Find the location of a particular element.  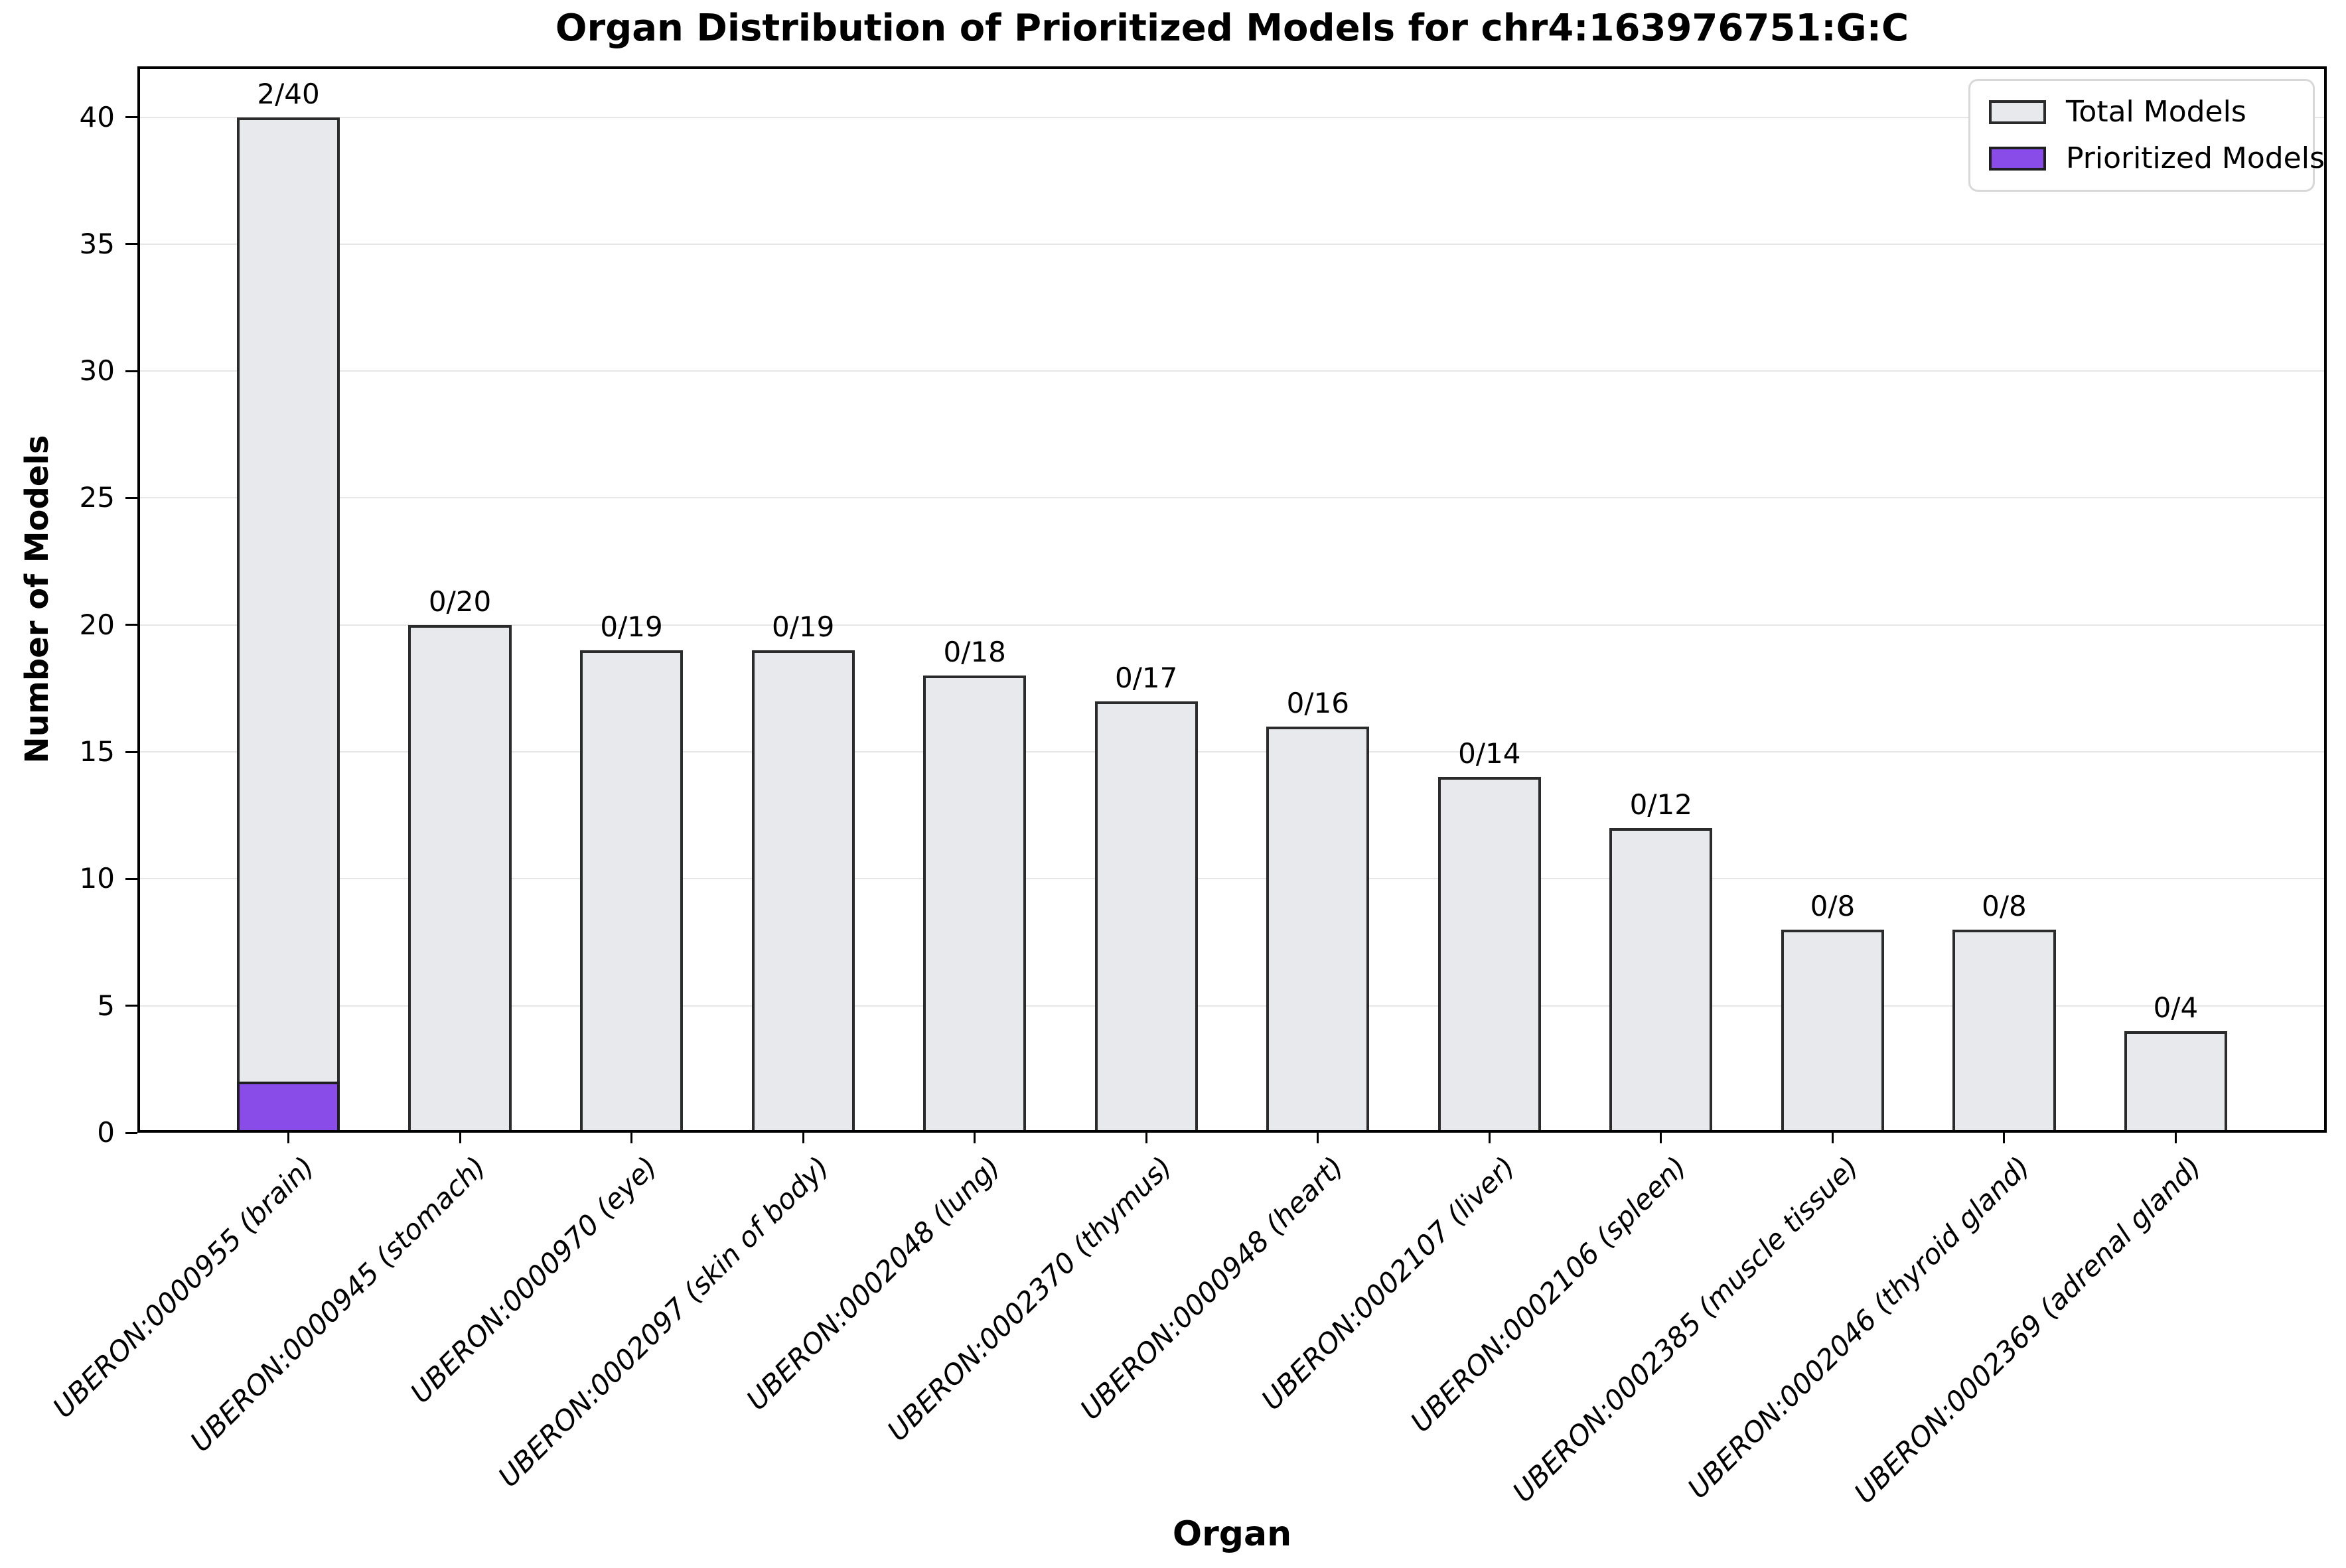

x-tick-label: UBERON:0002106 (spleen) is located at coordinates (1548, 1294).